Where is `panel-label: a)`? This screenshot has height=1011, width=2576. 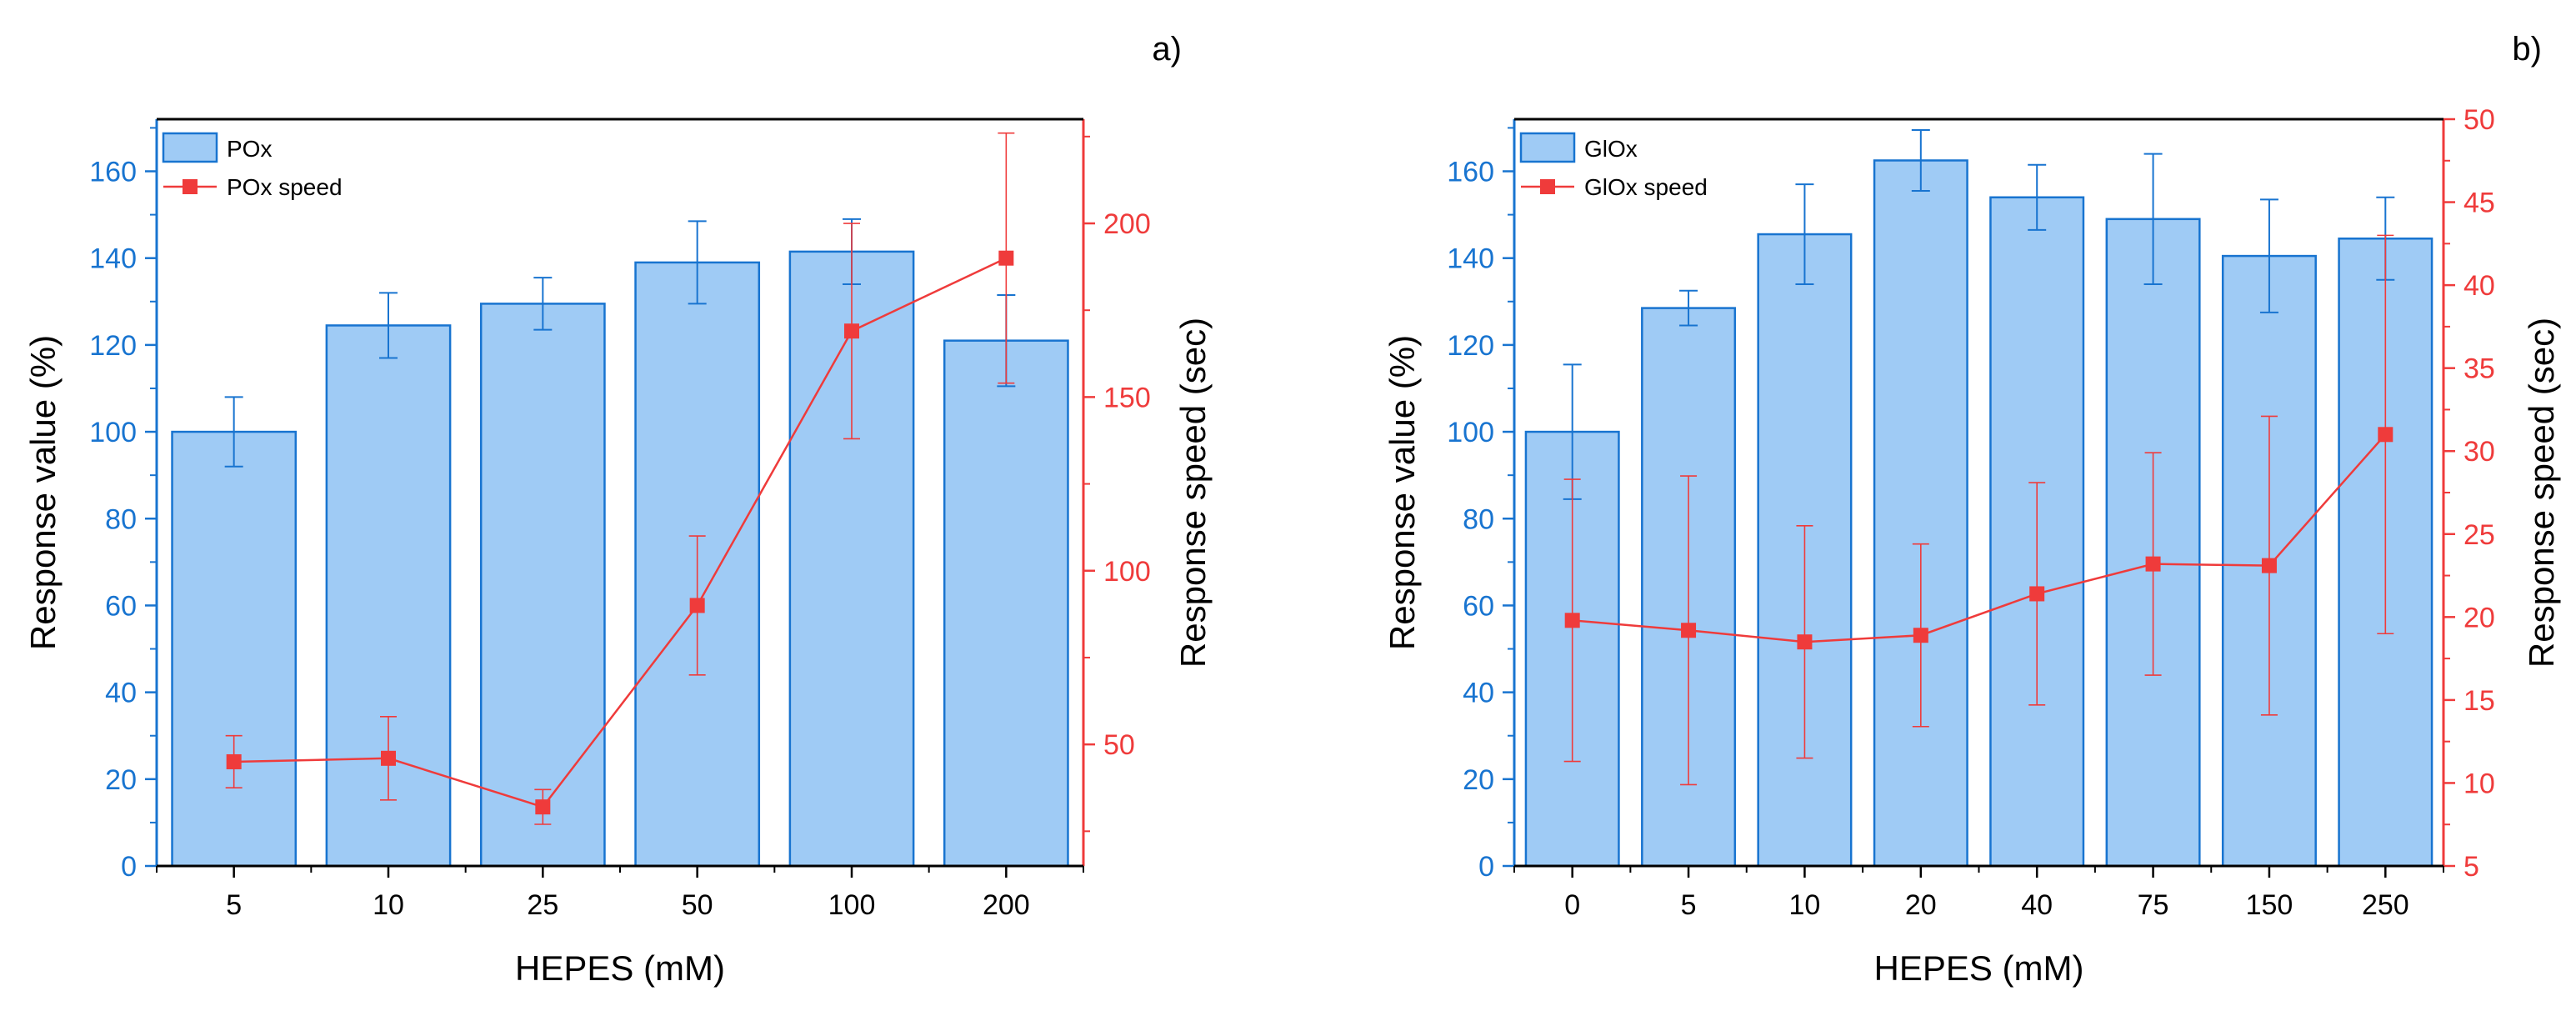
panel-label: a) is located at coordinates (1167, 49).